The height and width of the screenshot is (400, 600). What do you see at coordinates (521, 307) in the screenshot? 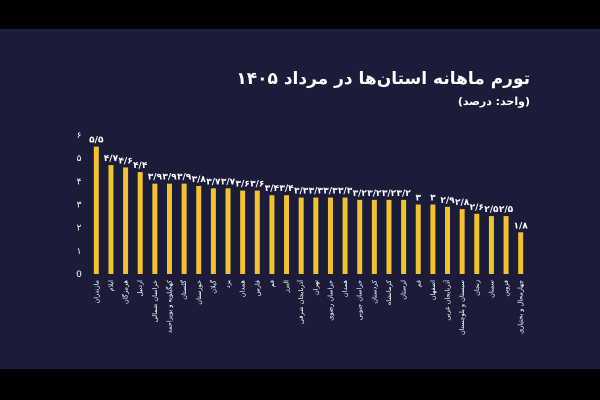
I see `category-label: چهارمحال و بختیاری` at bounding box center [521, 307].